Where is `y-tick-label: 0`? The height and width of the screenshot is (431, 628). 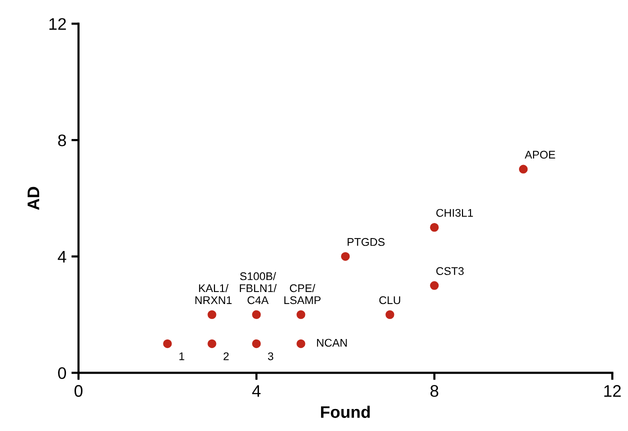
y-tick-label: 0 is located at coordinates (62, 373).